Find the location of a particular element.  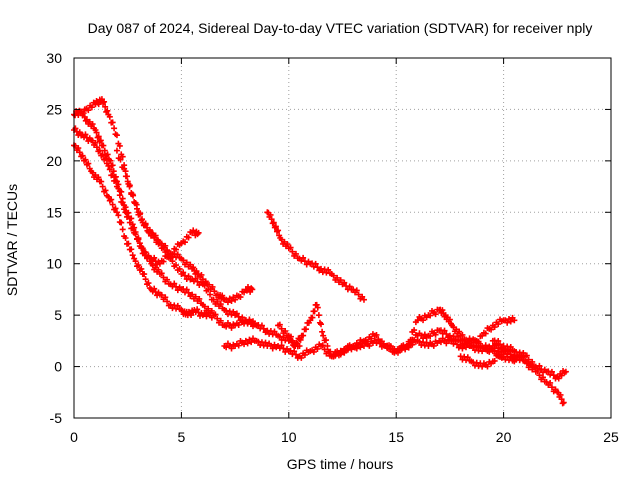

series-track-f is located at coordinates (315, 256).